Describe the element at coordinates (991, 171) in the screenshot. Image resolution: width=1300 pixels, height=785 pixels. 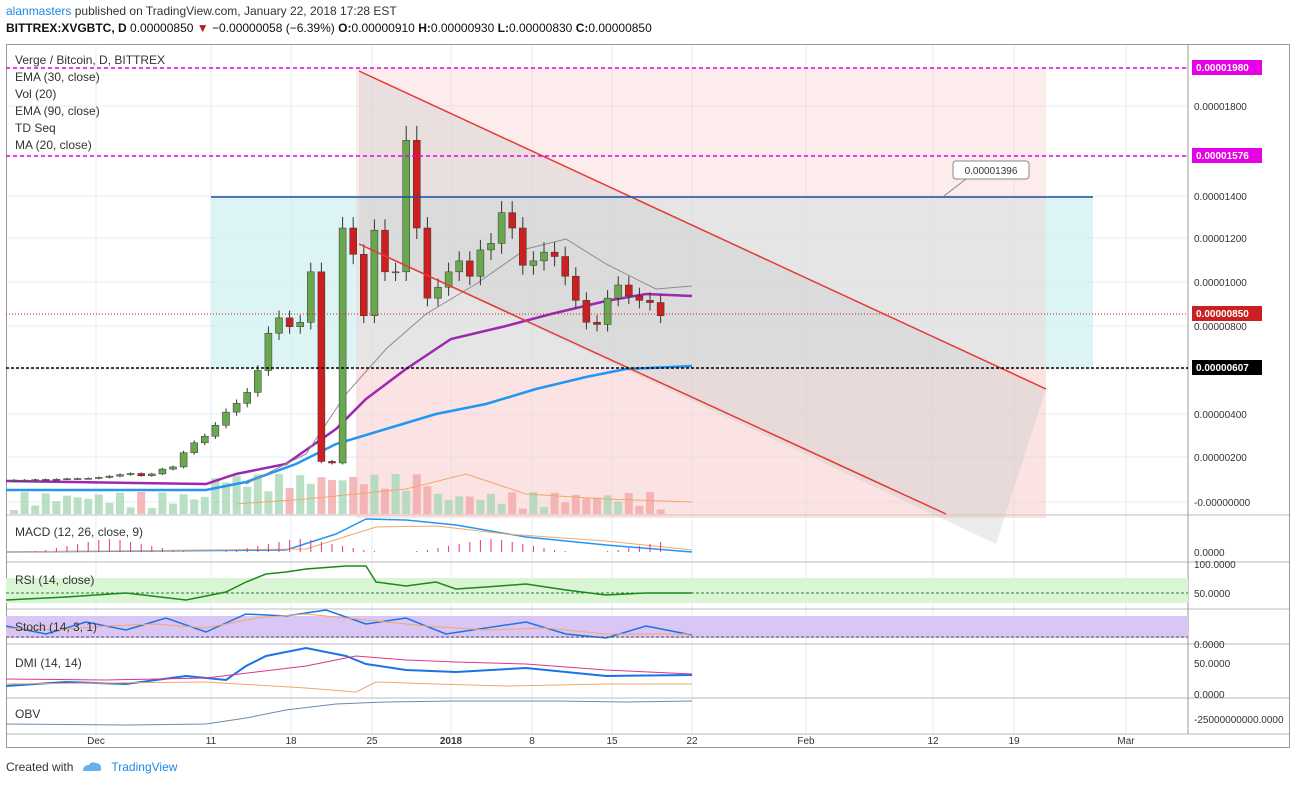
I see `callout-label: 0.00001396` at that location.